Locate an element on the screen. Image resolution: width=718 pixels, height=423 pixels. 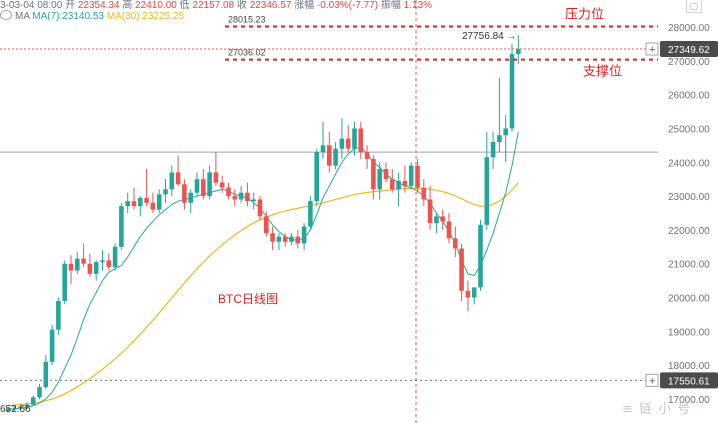
settings-corner-icon: ▢ is located at coordinates (694, 6).